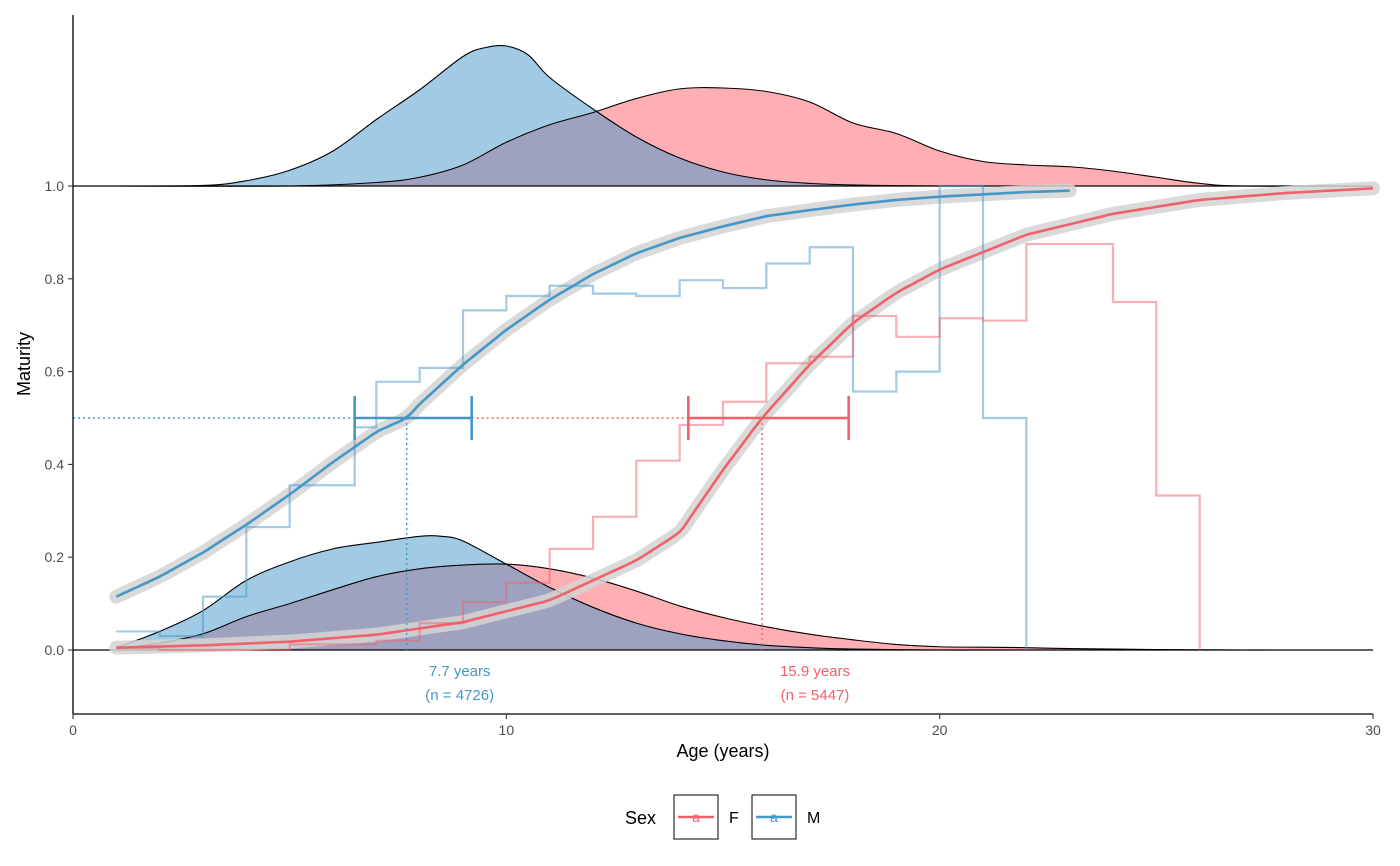  Describe the element at coordinates (940, 730) in the screenshot. I see `x-tick-label: 20` at that location.